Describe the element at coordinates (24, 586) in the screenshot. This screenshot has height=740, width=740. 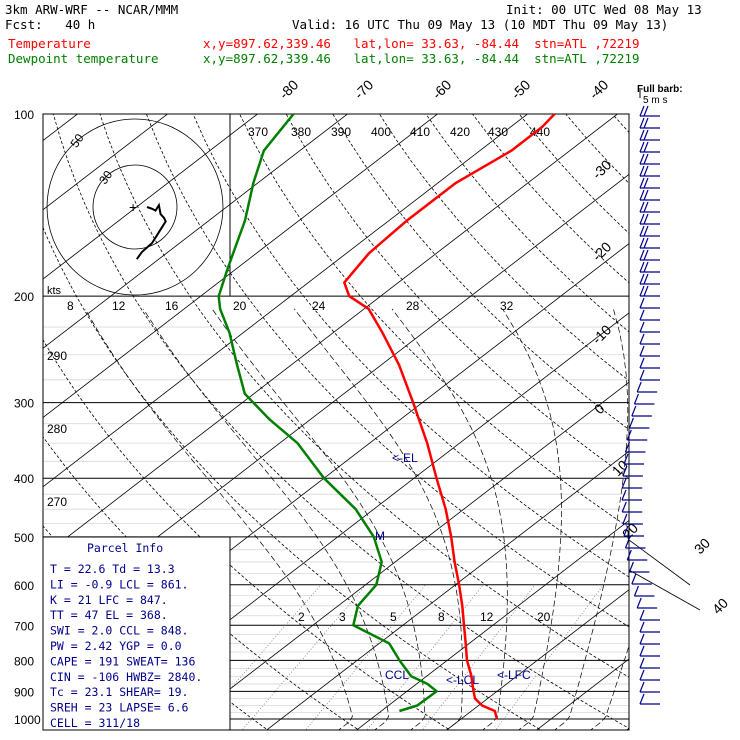
I see `pressure-tick-label: 600` at that location.